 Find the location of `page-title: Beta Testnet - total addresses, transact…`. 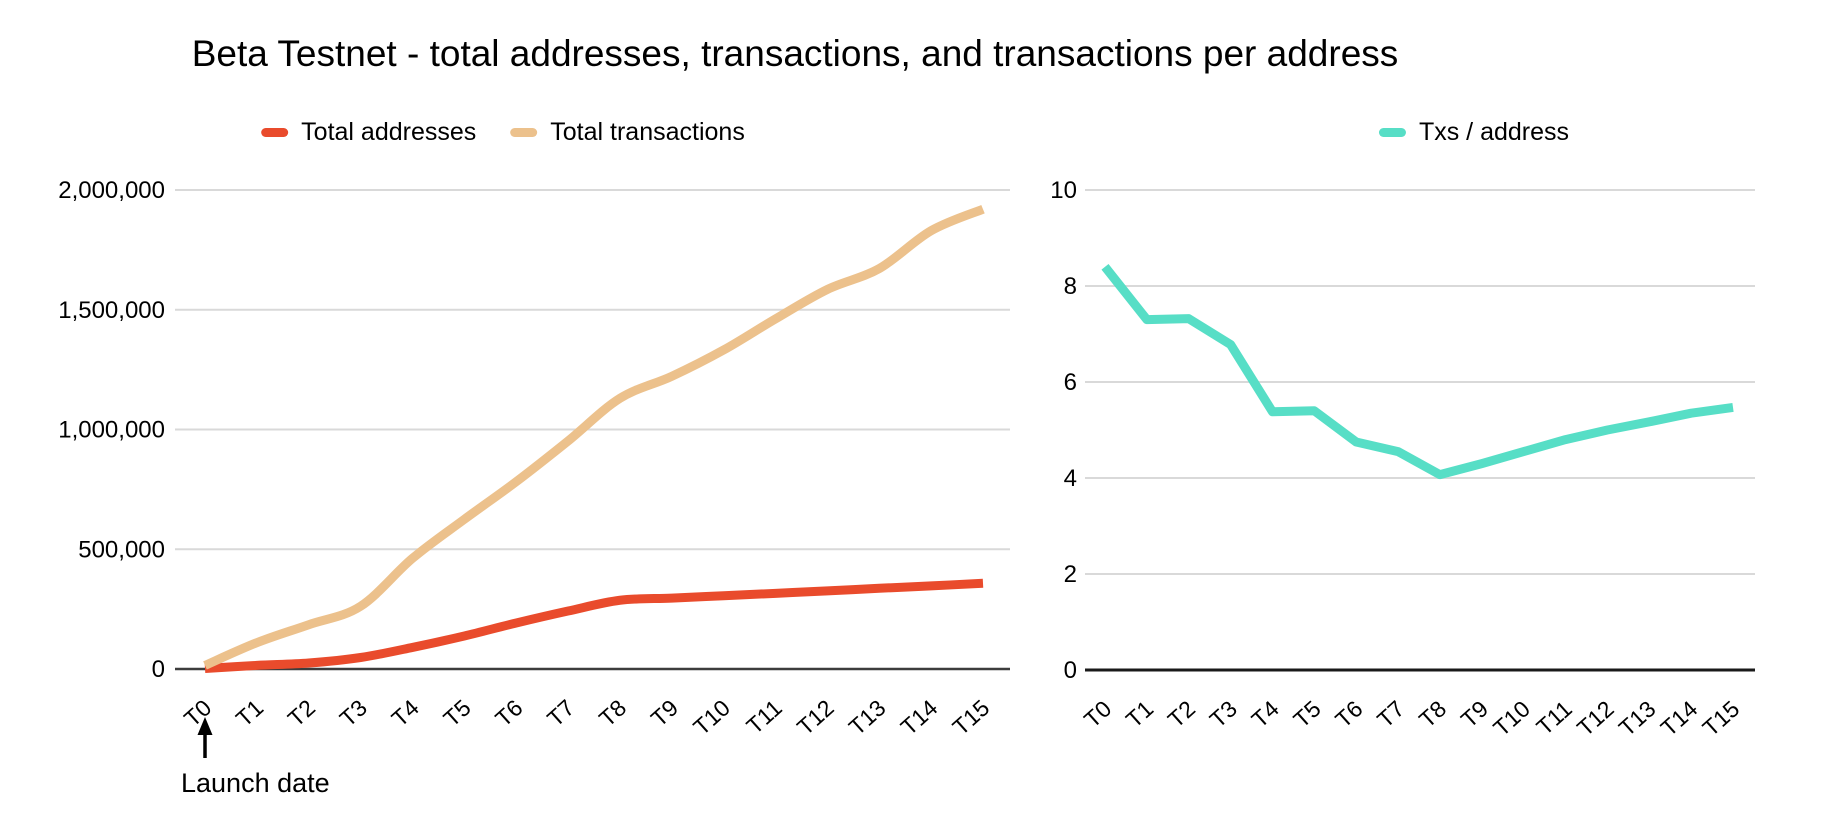

page-title: Beta Testnet - total addresses, transact… is located at coordinates (795, 53).